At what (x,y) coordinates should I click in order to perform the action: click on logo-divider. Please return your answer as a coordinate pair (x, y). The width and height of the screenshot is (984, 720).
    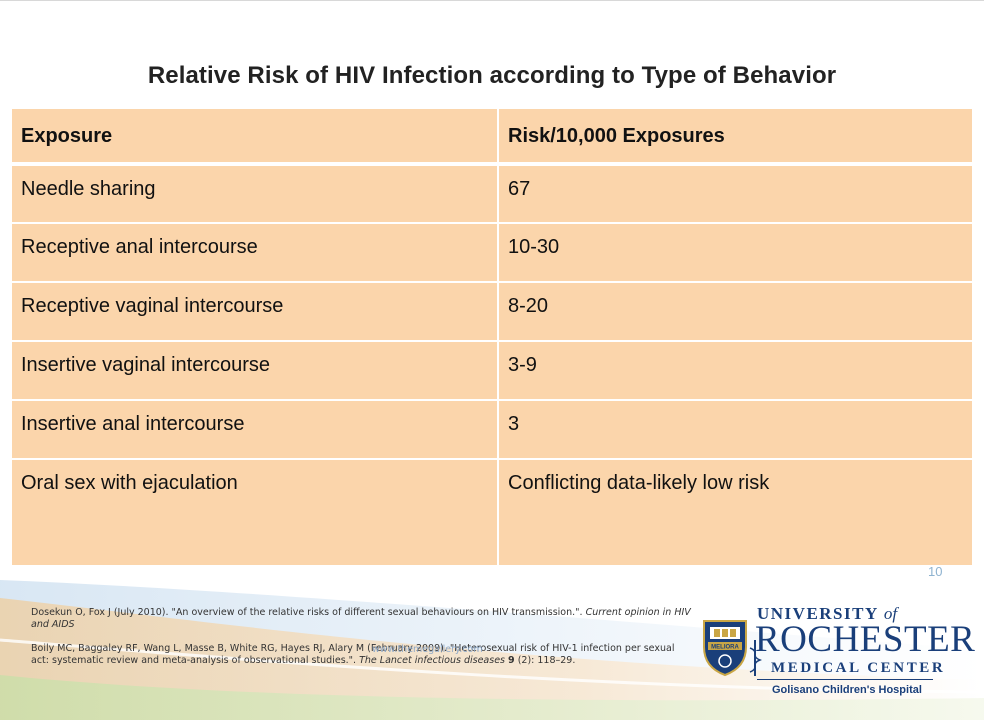
    Looking at the image, I should click on (845, 679).